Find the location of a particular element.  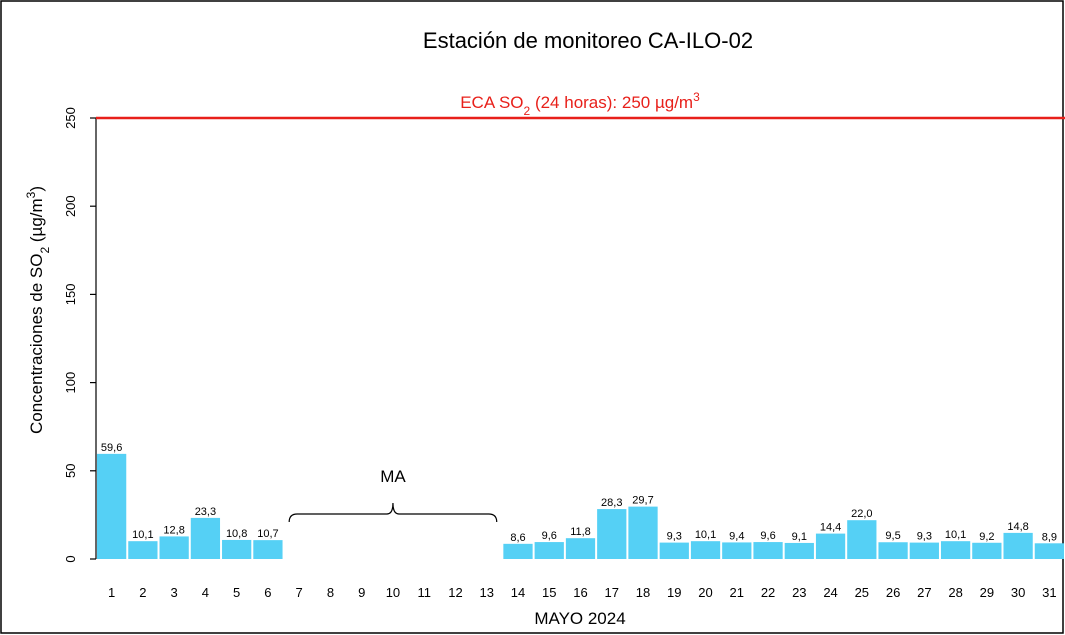

bar-value-label: 12,8 is located at coordinates (173, 530).